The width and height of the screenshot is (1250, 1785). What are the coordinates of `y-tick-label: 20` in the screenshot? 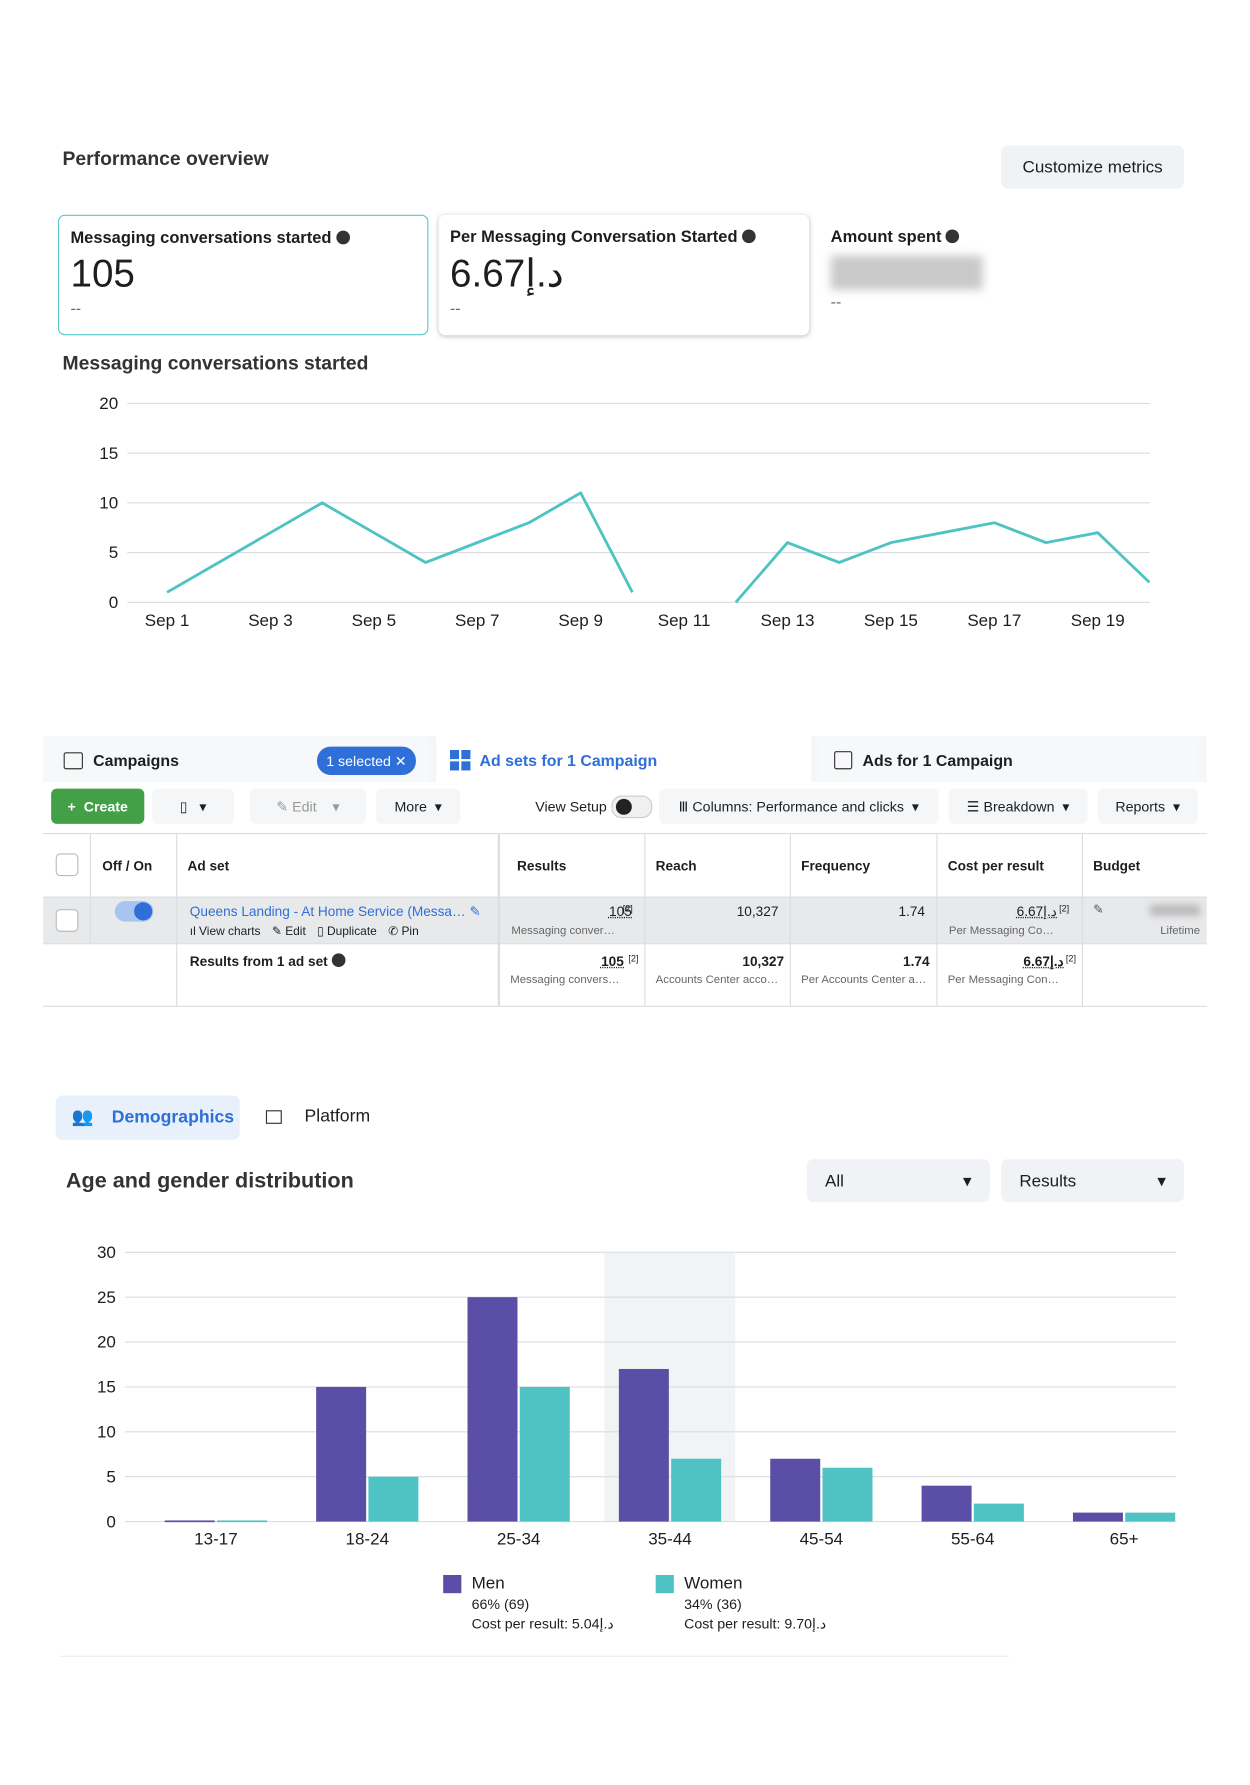 It's located at (108, 403).